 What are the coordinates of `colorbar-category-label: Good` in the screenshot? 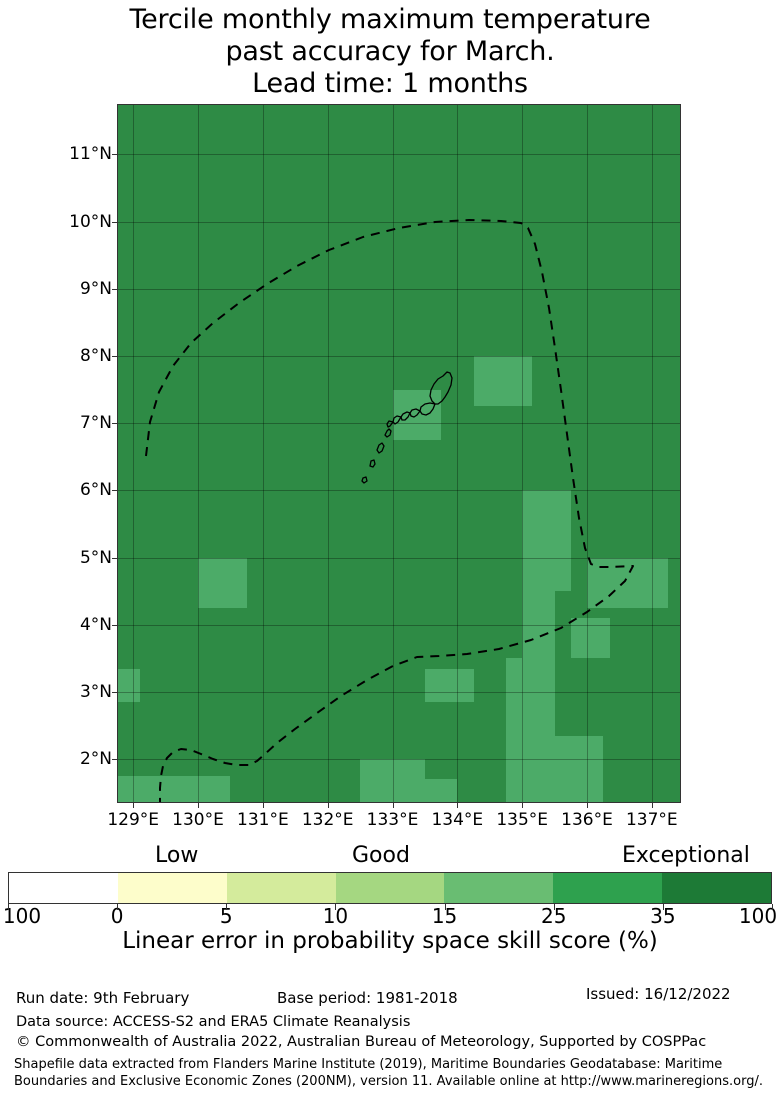 It's located at (381, 855).